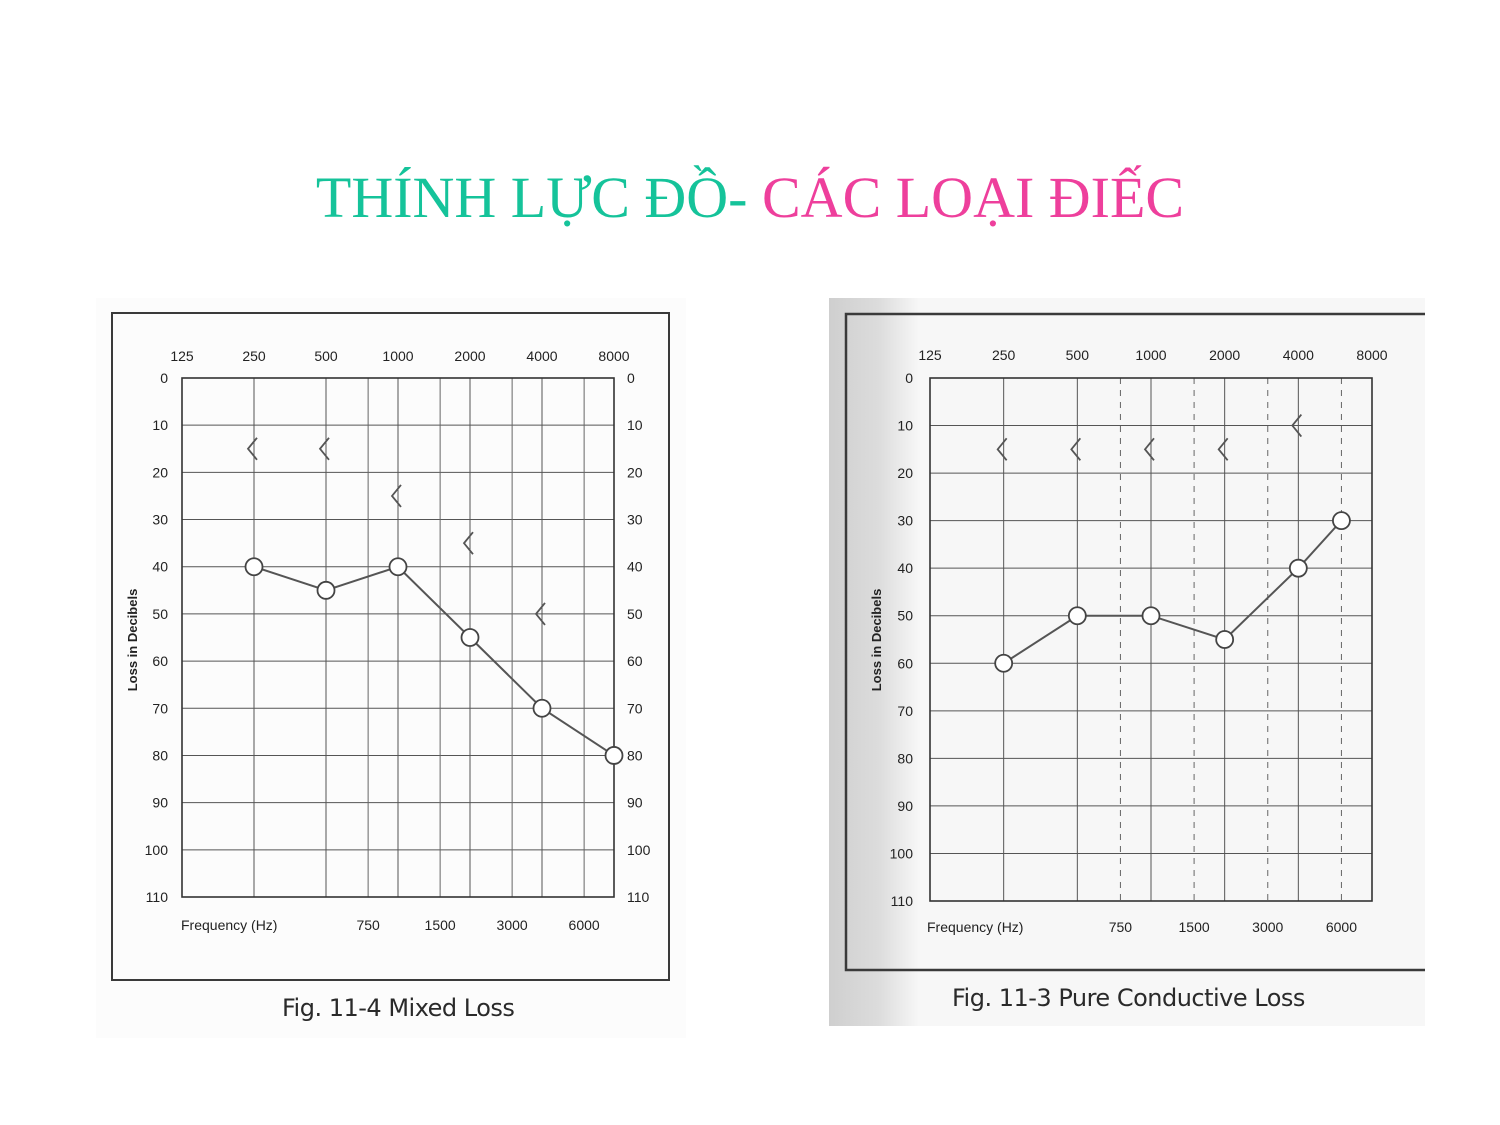 The height and width of the screenshot is (1125, 1500). I want to click on y-tick-label-right: 20, so click(635, 472).